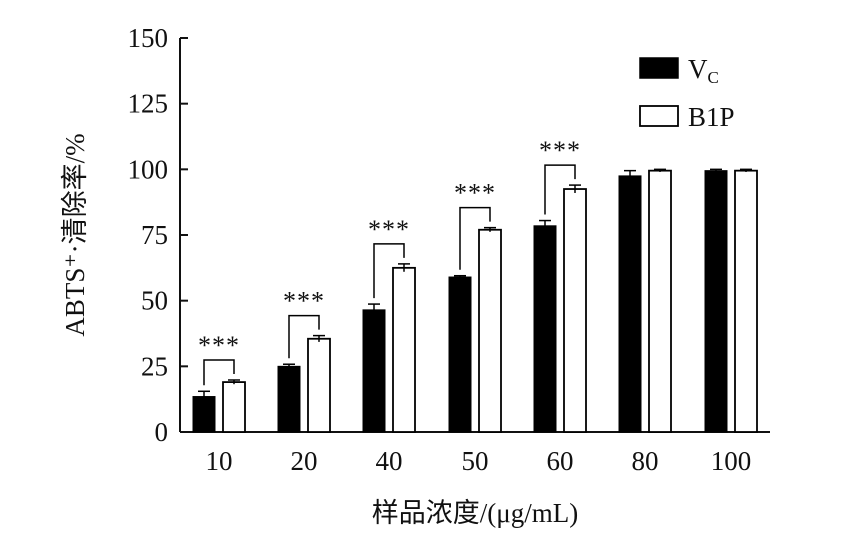  What do you see at coordinates (731, 461) in the screenshot?
I see `x-tick-label: 100` at bounding box center [731, 461].